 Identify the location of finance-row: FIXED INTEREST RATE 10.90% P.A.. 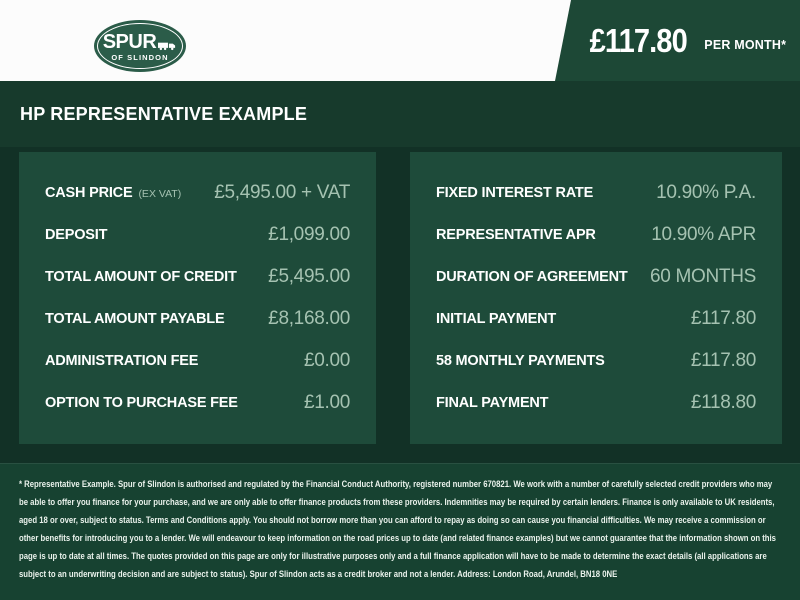
(596, 193).